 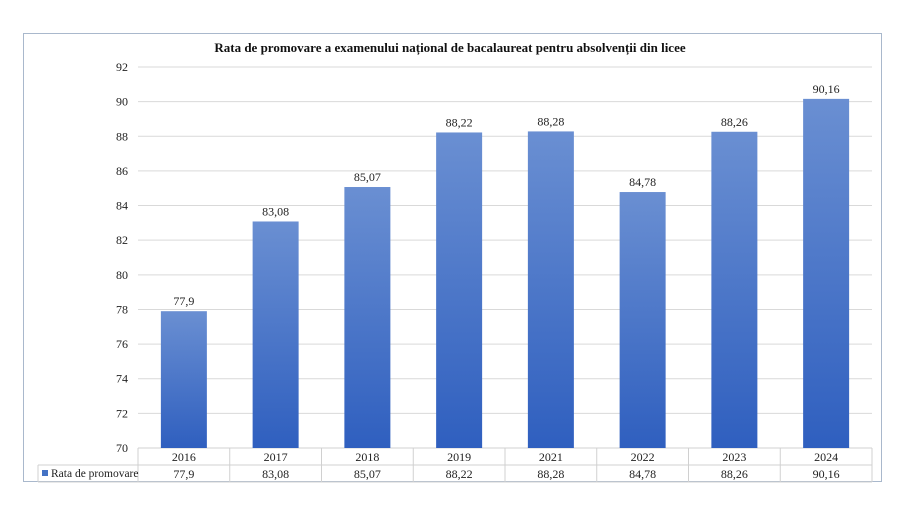 What do you see at coordinates (826, 89) in the screenshot?
I see `data-label: 90,16` at bounding box center [826, 89].